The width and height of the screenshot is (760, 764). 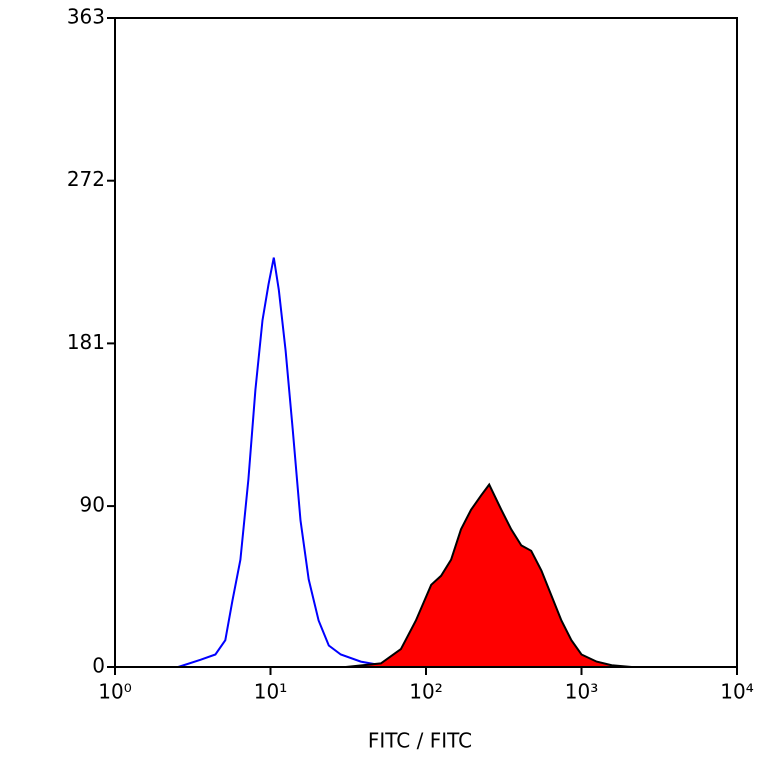 What do you see at coordinates (736, 692) in the screenshot?
I see `x-tick-label: 10⁴` at bounding box center [736, 692].